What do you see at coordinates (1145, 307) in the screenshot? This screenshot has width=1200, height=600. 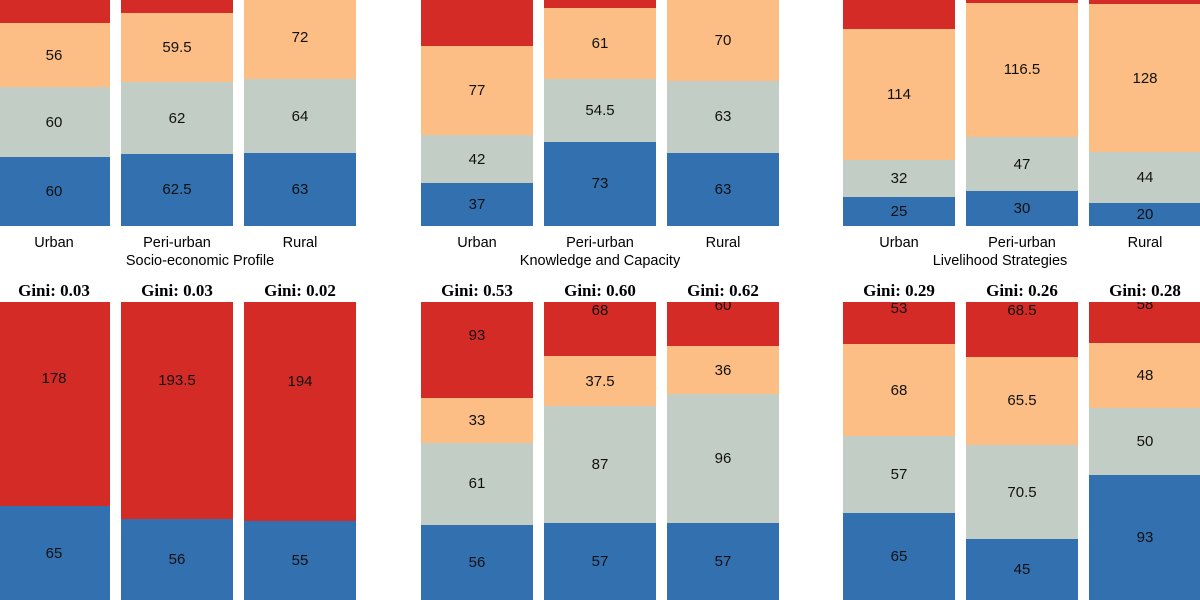 I see `segment-value-label: 58` at bounding box center [1145, 307].